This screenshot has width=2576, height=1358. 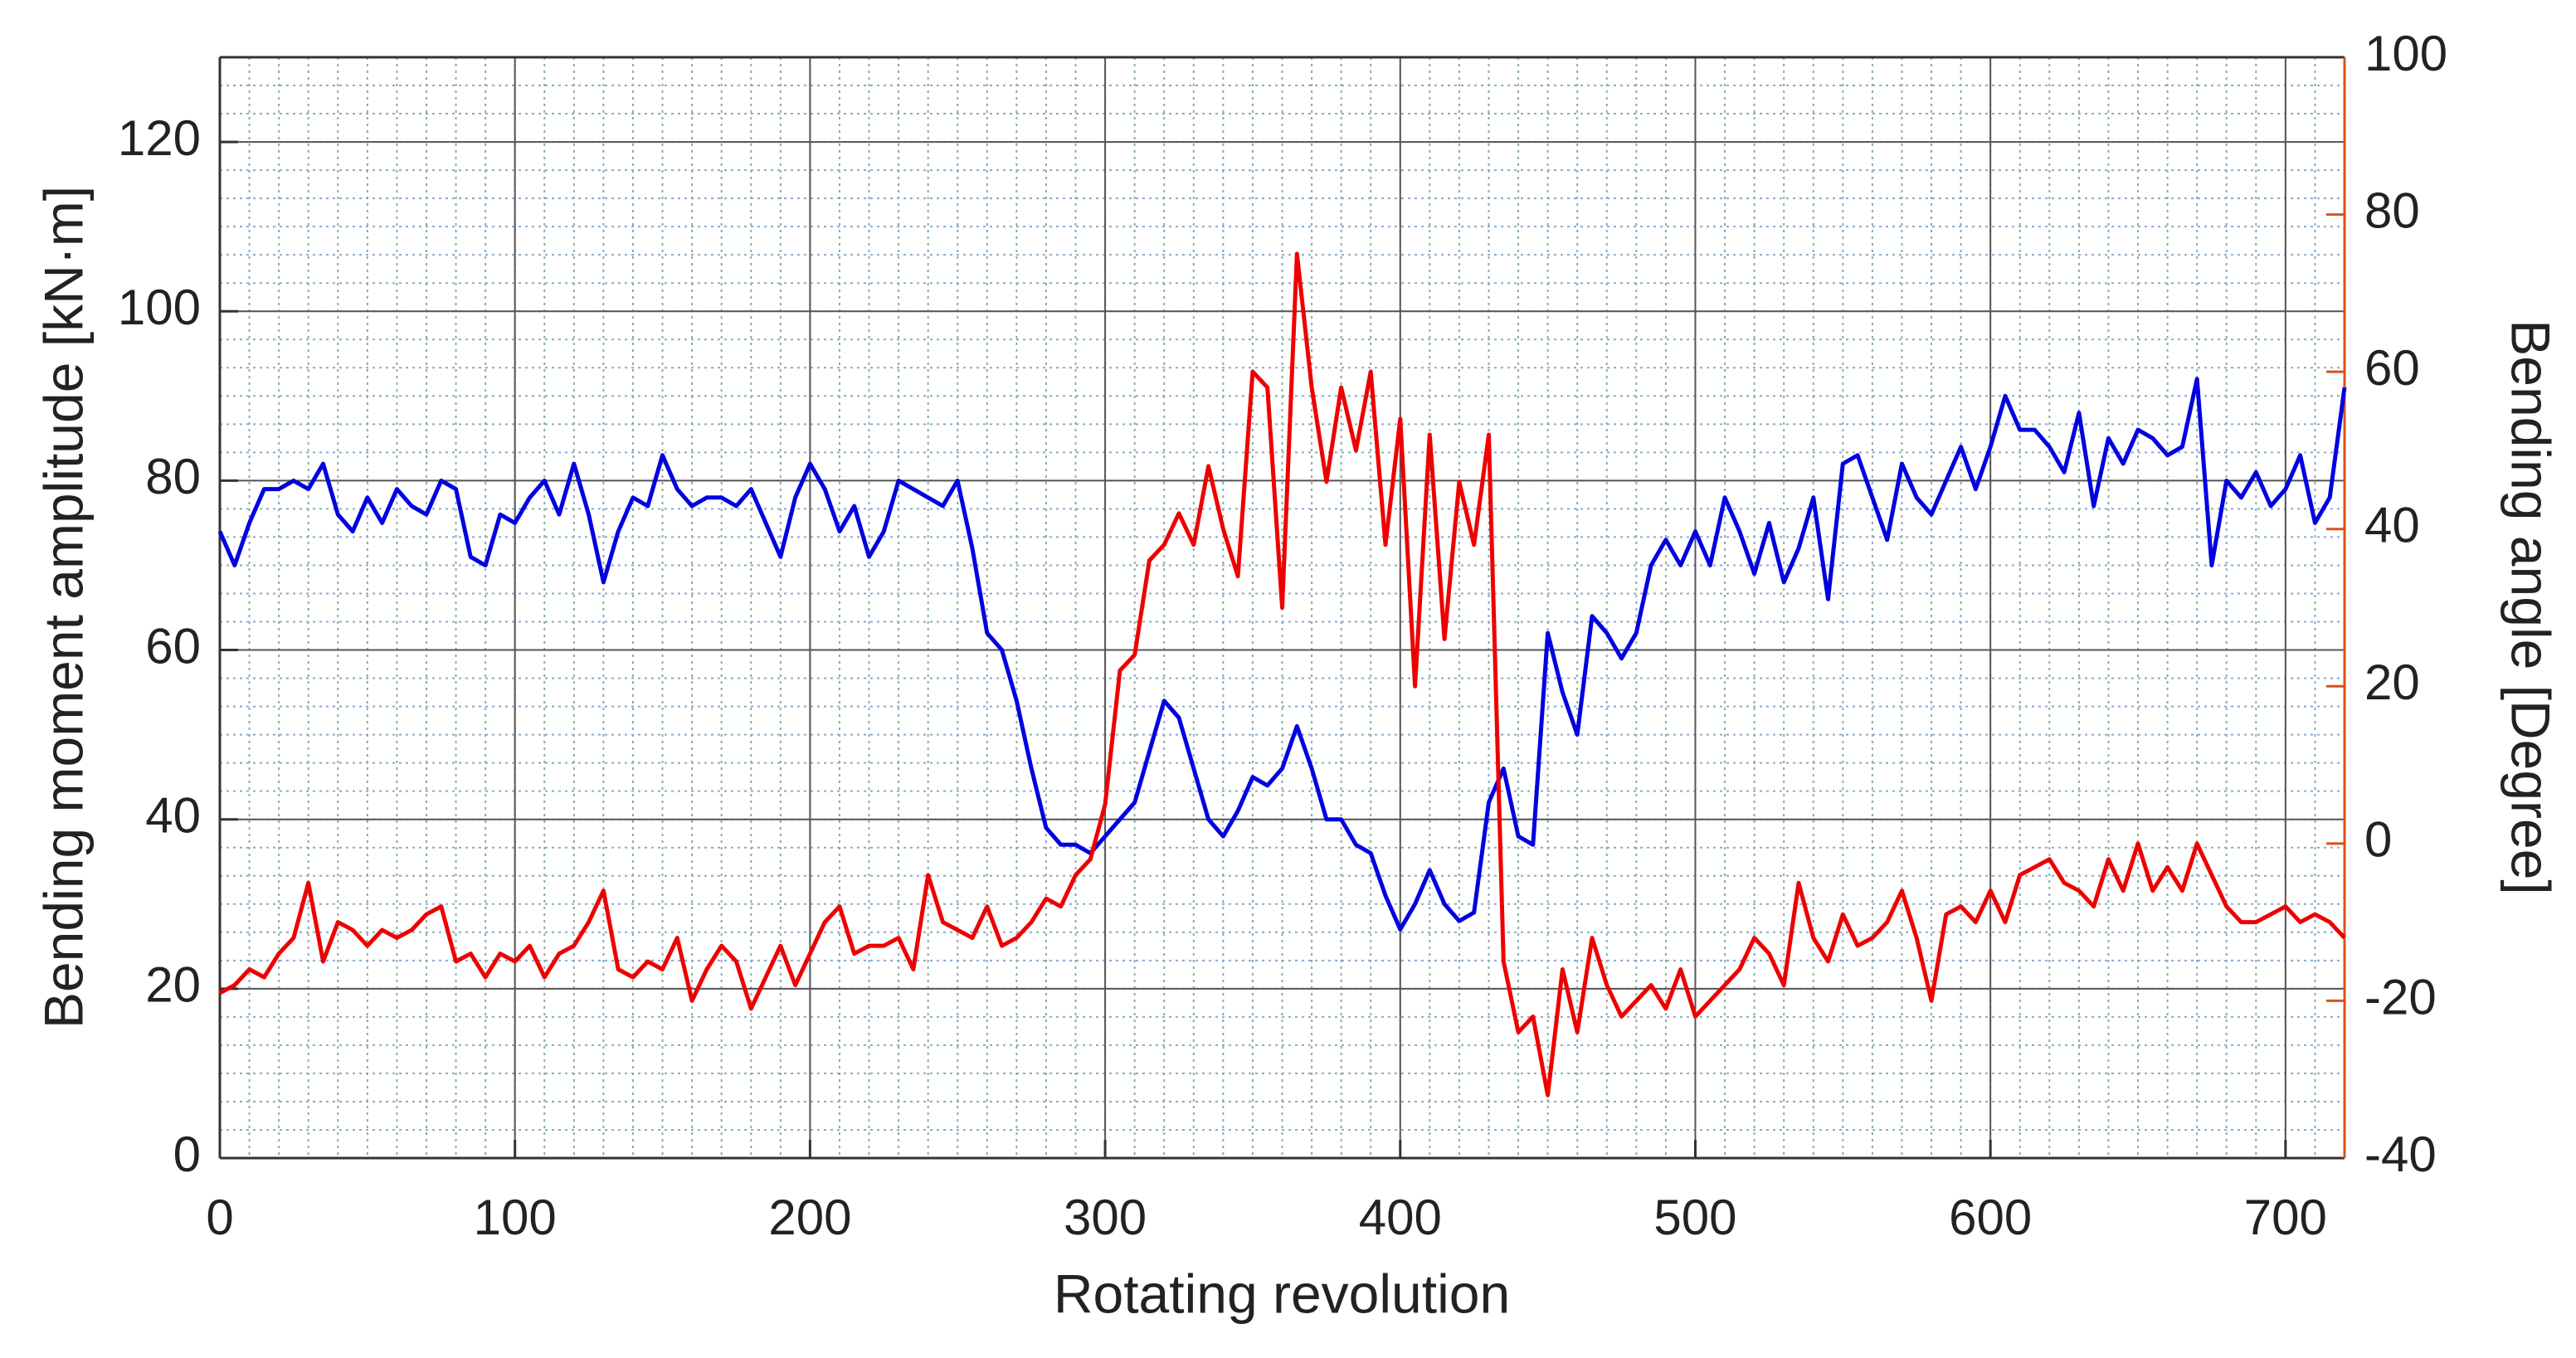 What do you see at coordinates (159, 138) in the screenshot?
I see `y-tick-label: 120` at bounding box center [159, 138].